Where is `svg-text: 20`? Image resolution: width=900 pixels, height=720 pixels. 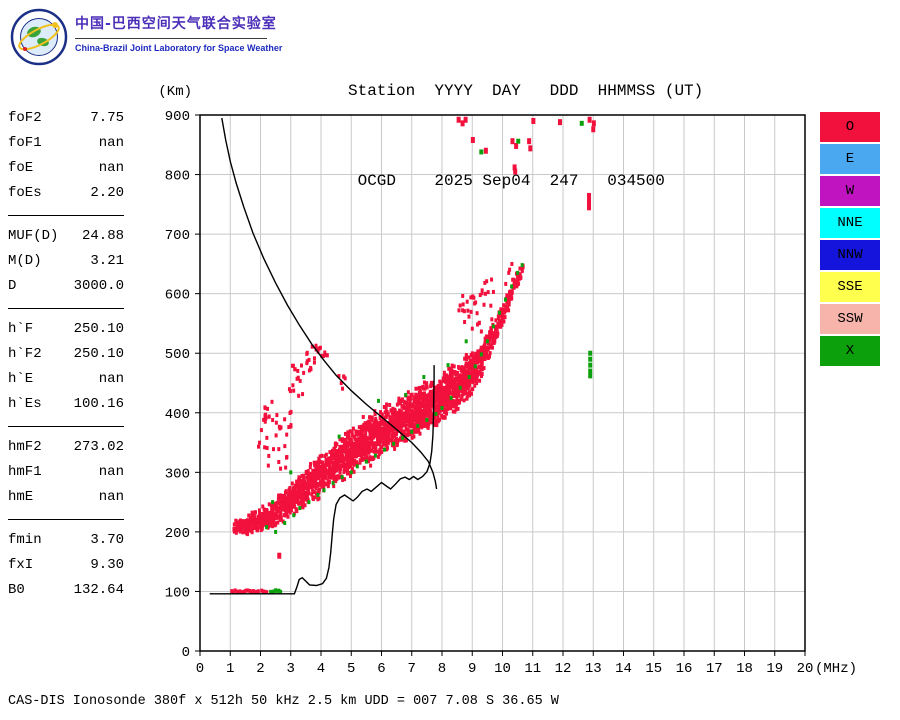 svg-text: 20 is located at coordinates (805, 669).